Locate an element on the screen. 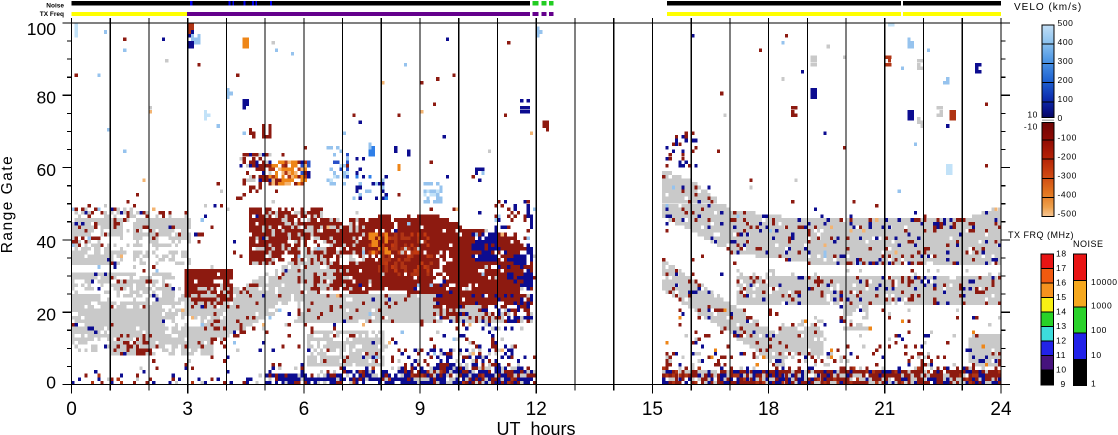  svg-text: 300 is located at coordinates (1066, 61).